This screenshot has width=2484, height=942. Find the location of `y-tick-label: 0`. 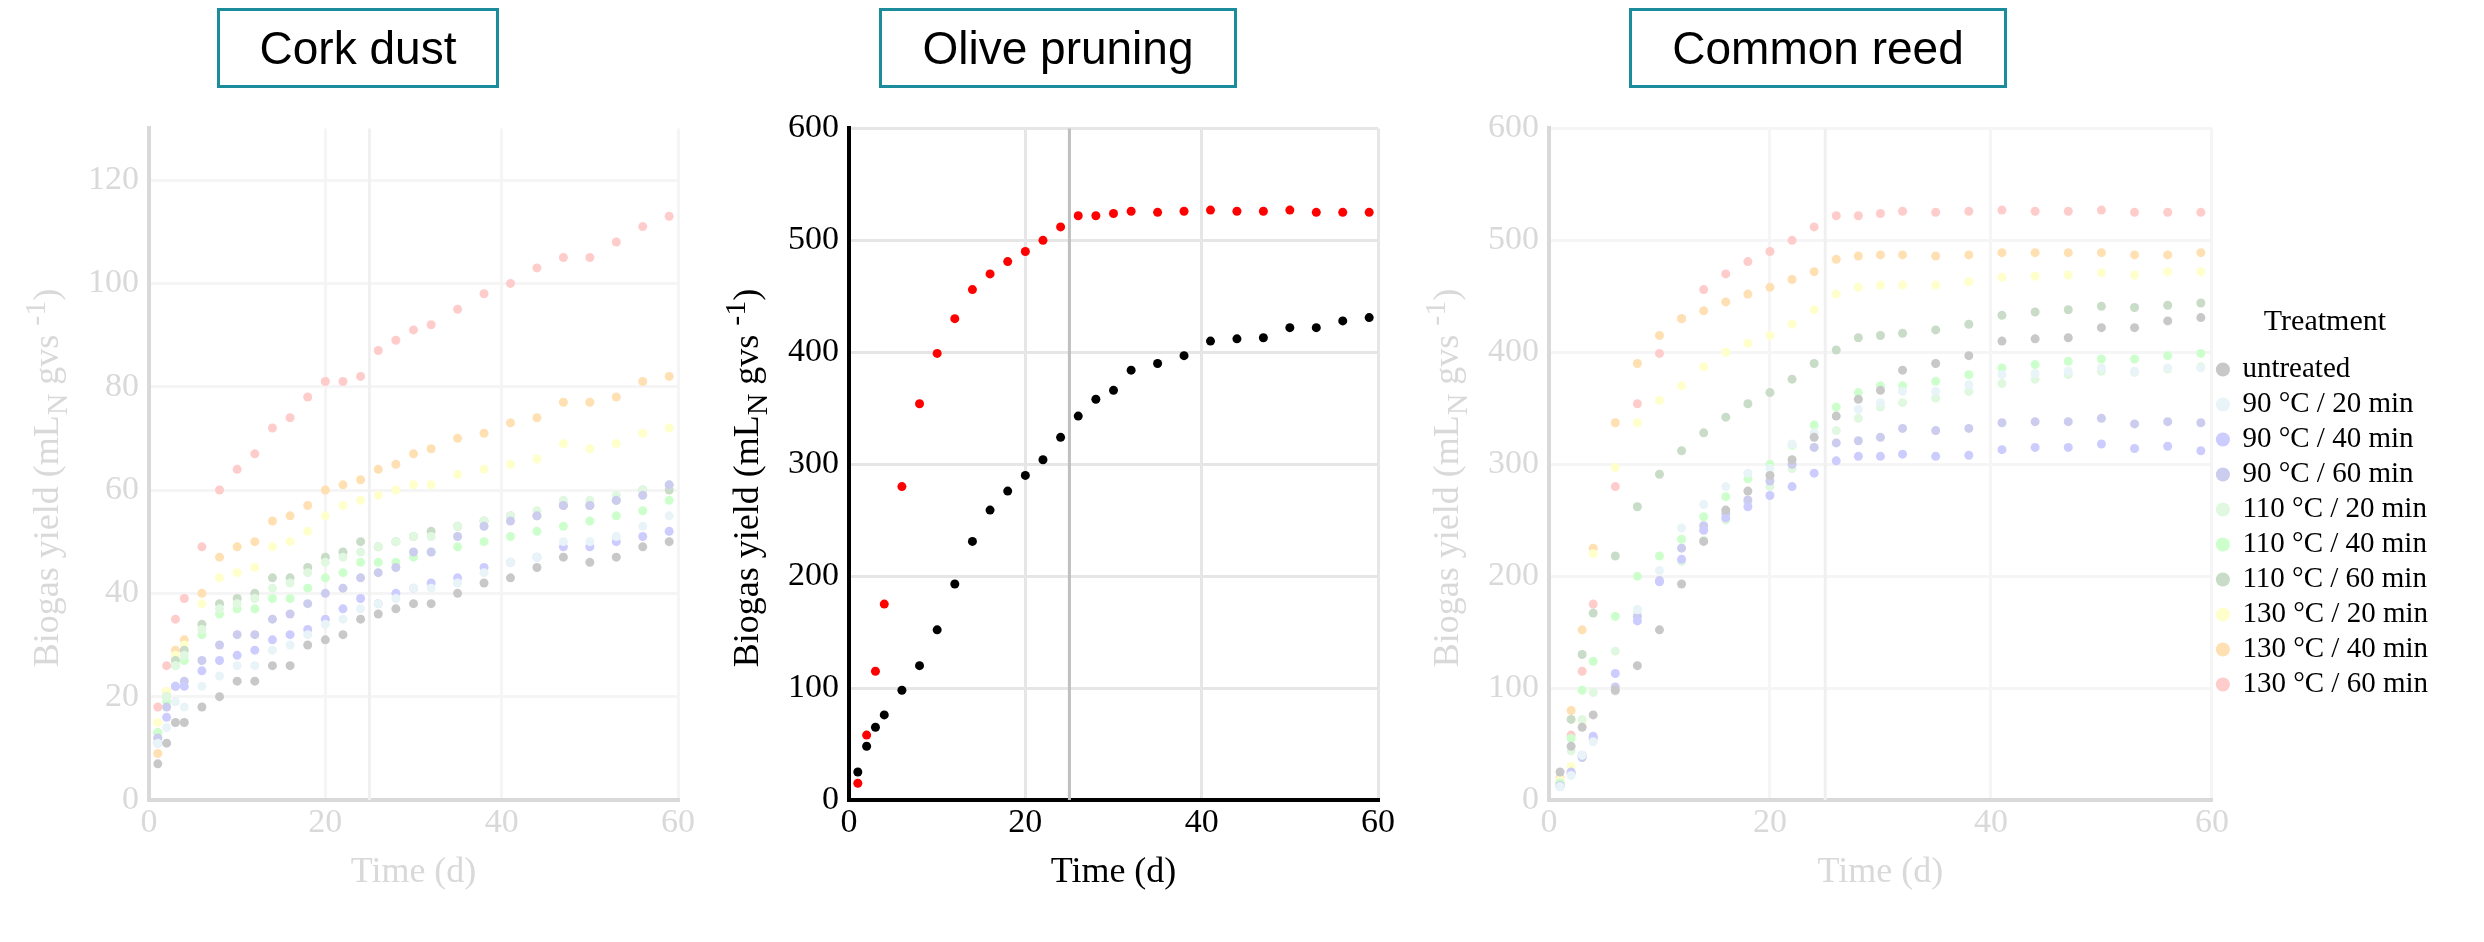

y-tick-label: 0 is located at coordinates (830, 797).